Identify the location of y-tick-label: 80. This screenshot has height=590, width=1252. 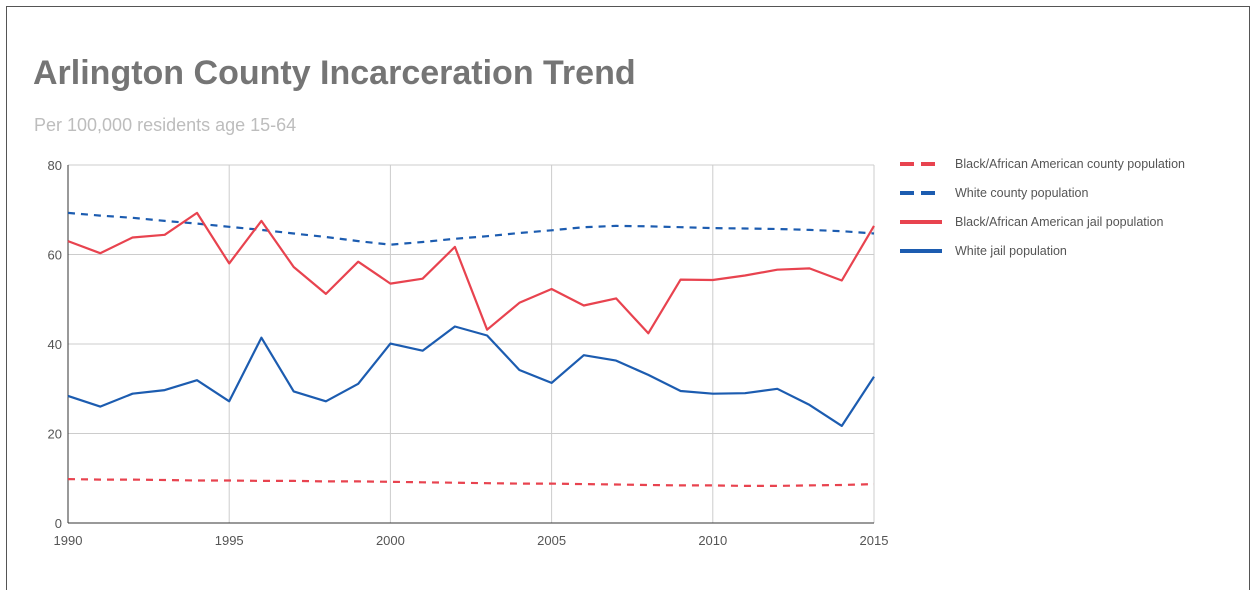
(55, 165).